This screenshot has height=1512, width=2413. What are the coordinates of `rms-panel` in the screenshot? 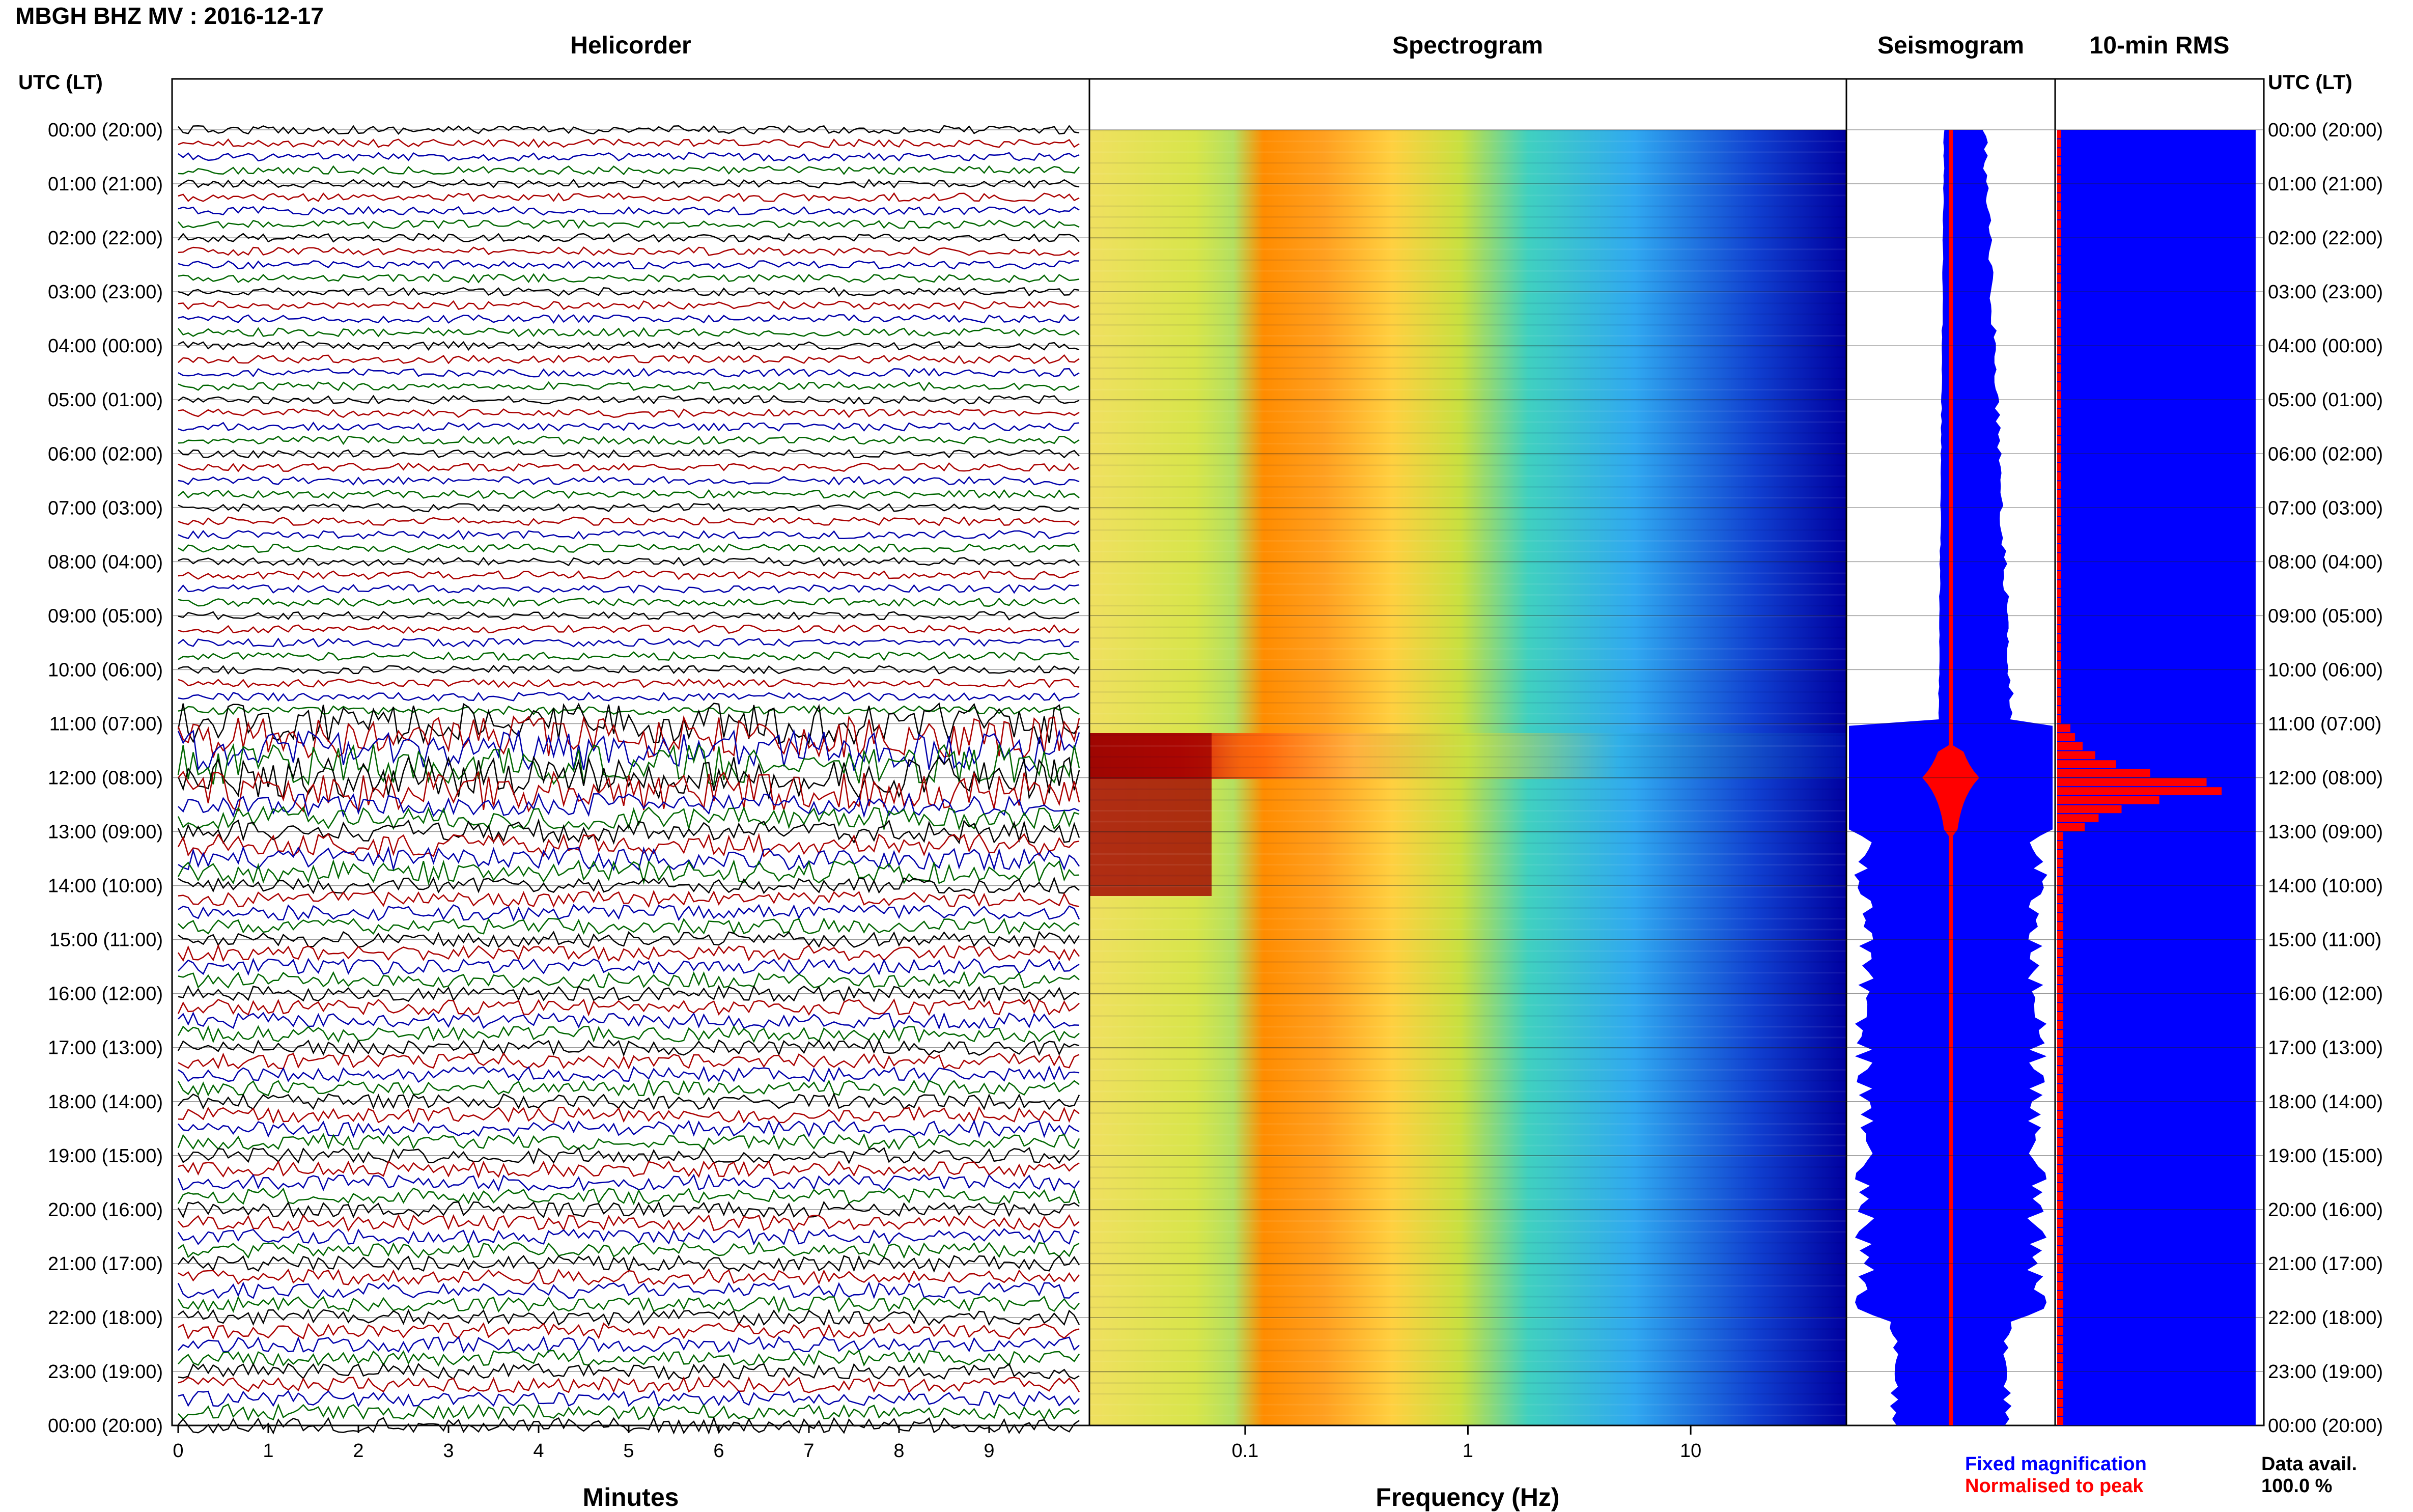 It's located at (2159, 752).